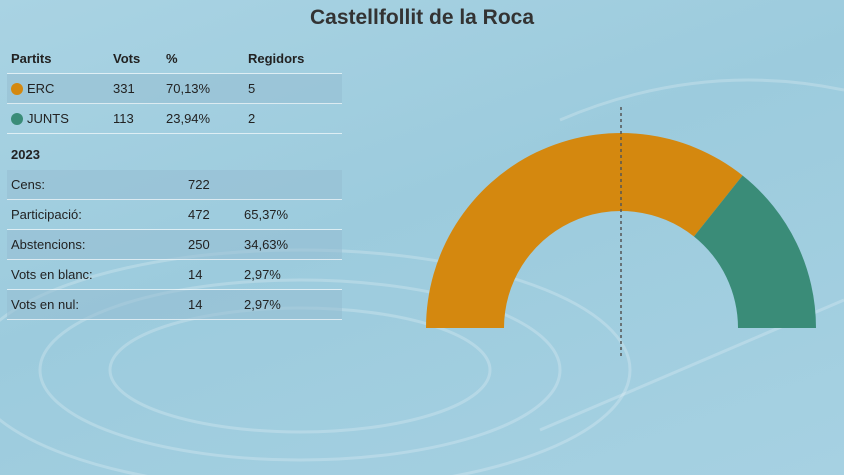  I want to click on header-votes: Vots, so click(127, 58).